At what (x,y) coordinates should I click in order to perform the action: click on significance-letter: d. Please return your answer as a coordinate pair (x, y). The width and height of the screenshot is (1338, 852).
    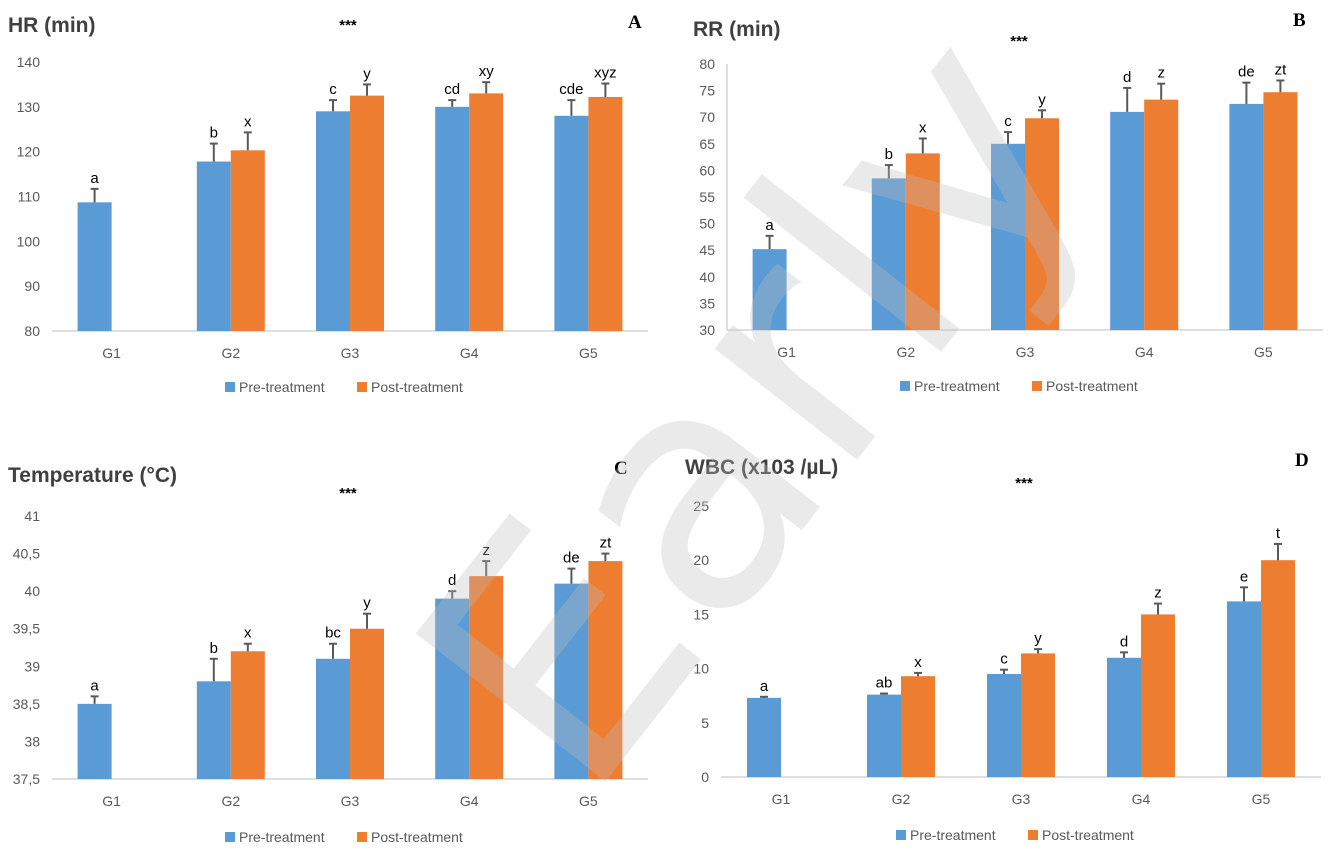
    Looking at the image, I should click on (452, 580).